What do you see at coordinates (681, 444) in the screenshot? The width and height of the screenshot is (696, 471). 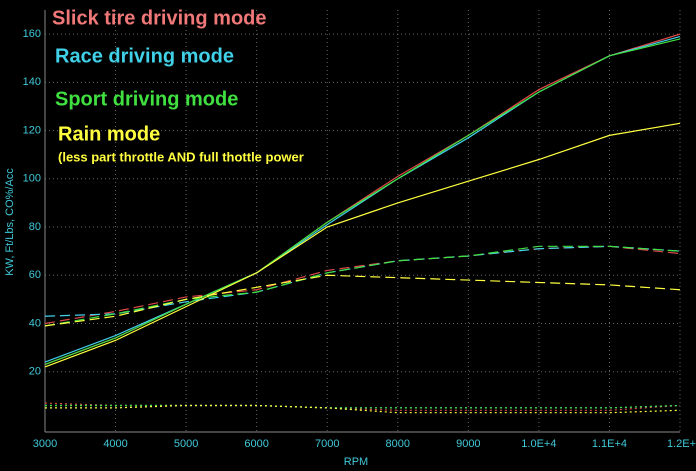 I see `x-tick-label: 1.2E+` at bounding box center [681, 444].